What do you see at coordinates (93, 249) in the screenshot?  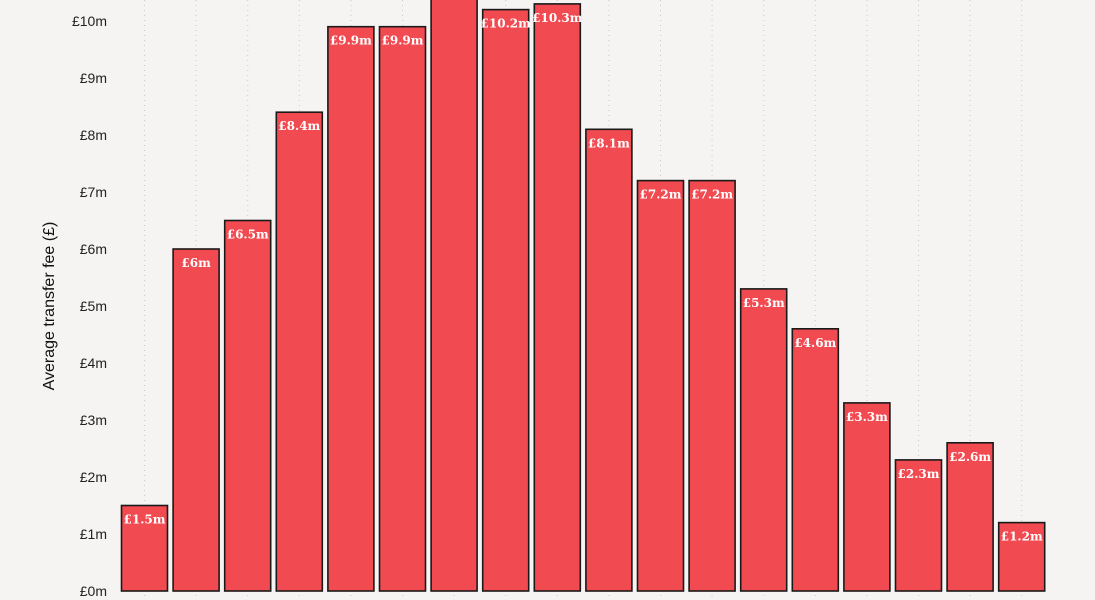 I see `y-tick-label: £6m` at bounding box center [93, 249].